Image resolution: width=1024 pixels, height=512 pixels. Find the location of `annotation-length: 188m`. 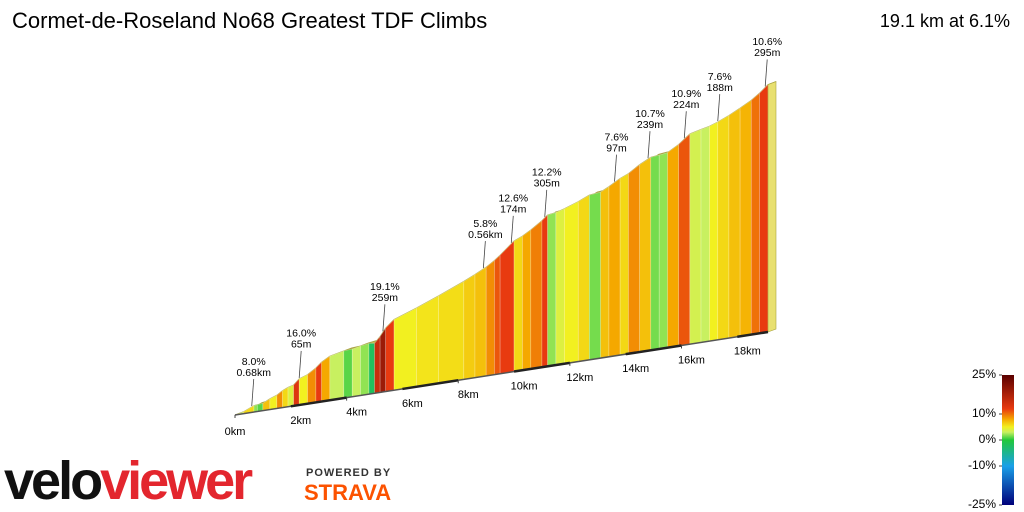

annotation-length: 188m is located at coordinates (720, 88).